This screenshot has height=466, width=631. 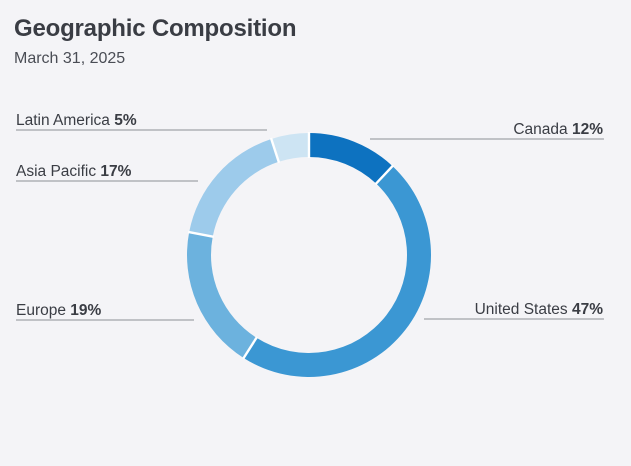 I want to click on separator-europe, so click(x=250, y=348).